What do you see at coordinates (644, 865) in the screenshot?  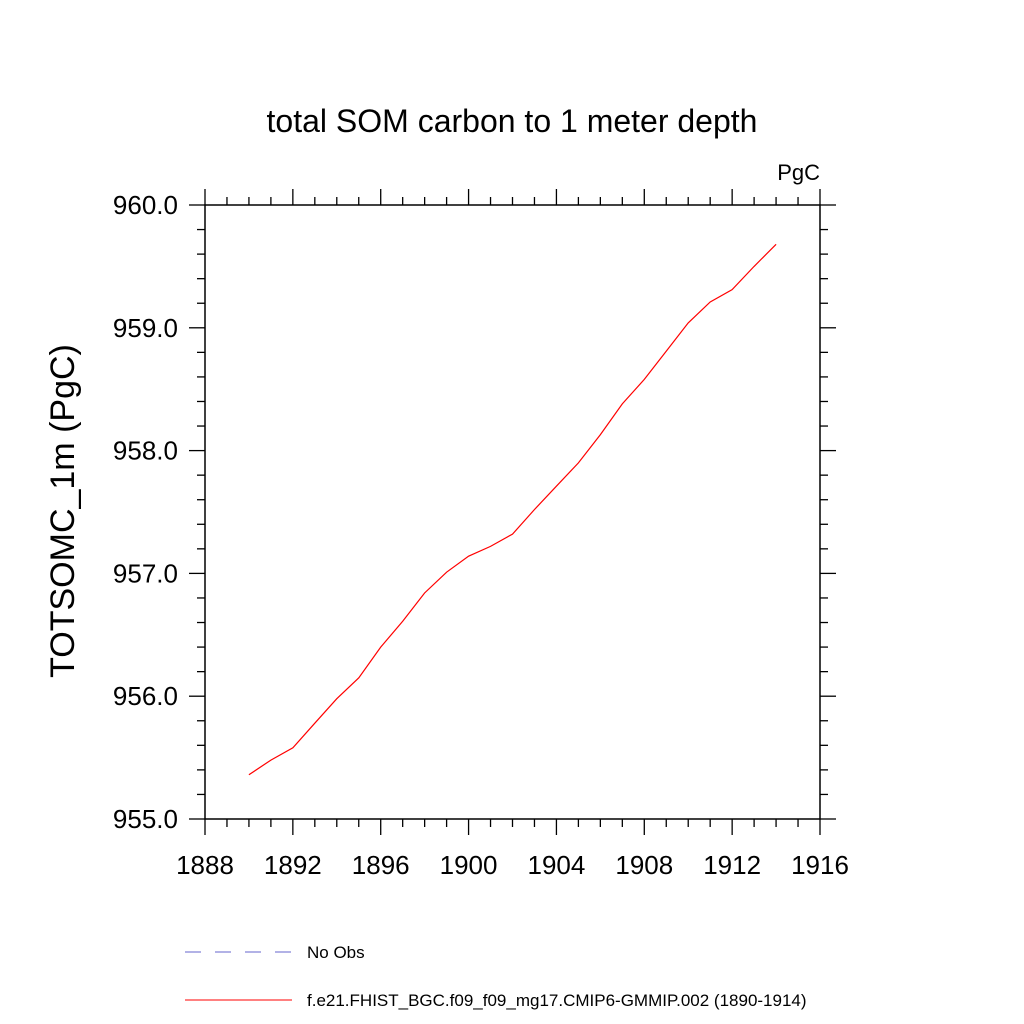 I see `x-tick-label: 1908` at bounding box center [644, 865].